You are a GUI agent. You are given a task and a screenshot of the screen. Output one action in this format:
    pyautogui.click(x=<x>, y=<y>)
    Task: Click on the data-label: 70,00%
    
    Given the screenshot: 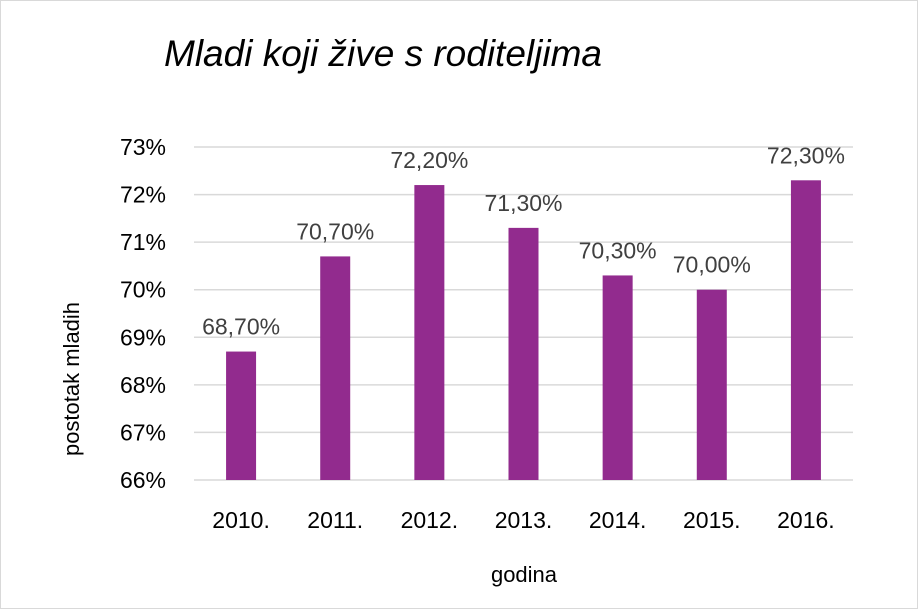 What is the action you would take?
    pyautogui.click(x=712, y=265)
    